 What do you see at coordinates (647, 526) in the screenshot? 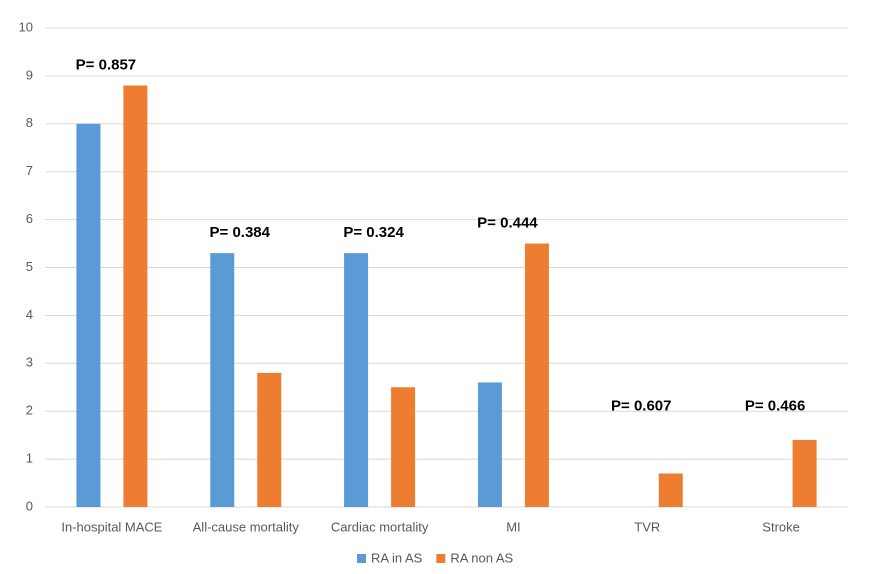
I see `x-tick-label: TVR` at bounding box center [647, 526].